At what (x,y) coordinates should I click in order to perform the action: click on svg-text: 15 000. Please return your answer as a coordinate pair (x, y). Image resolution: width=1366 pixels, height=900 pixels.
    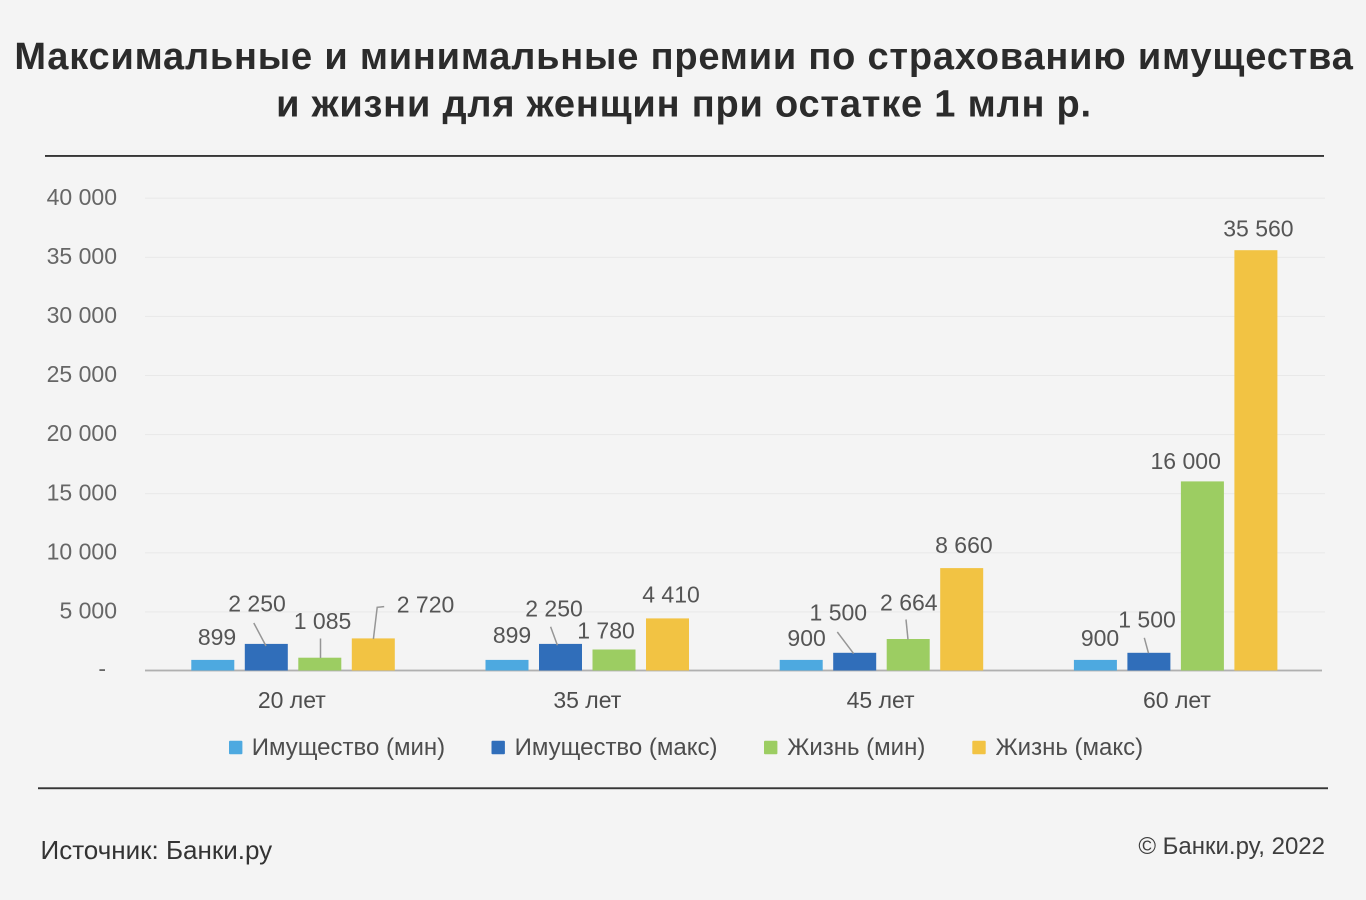
    Looking at the image, I should click on (82, 492).